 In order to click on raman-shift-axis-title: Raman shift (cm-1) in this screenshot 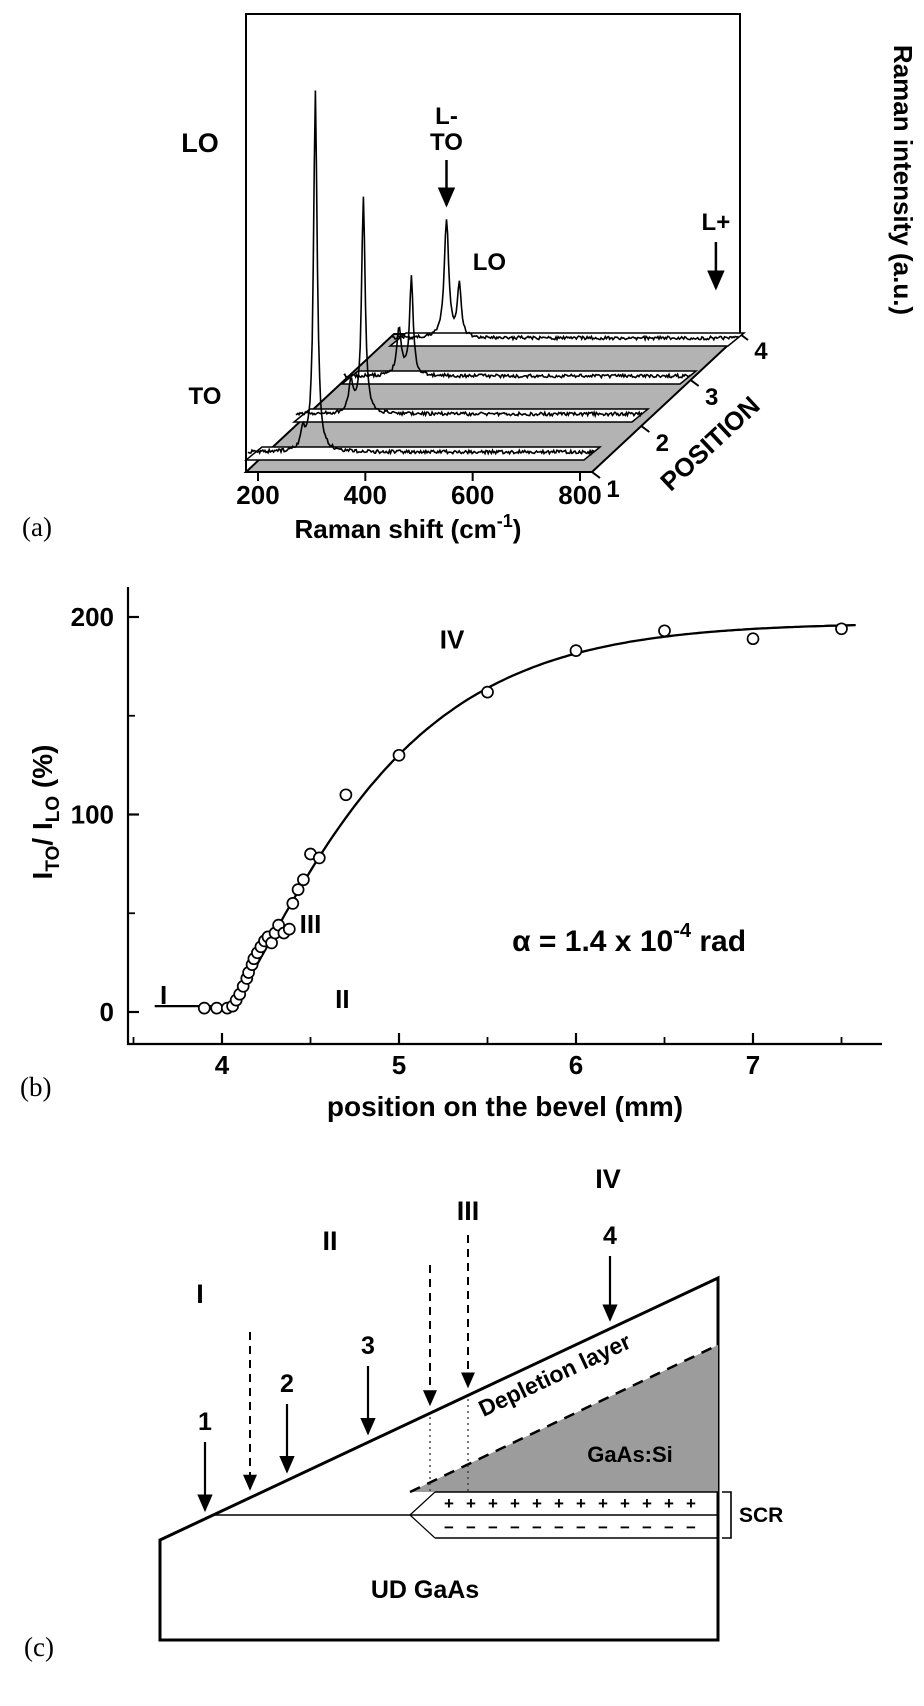, I will do `click(408, 527)`.